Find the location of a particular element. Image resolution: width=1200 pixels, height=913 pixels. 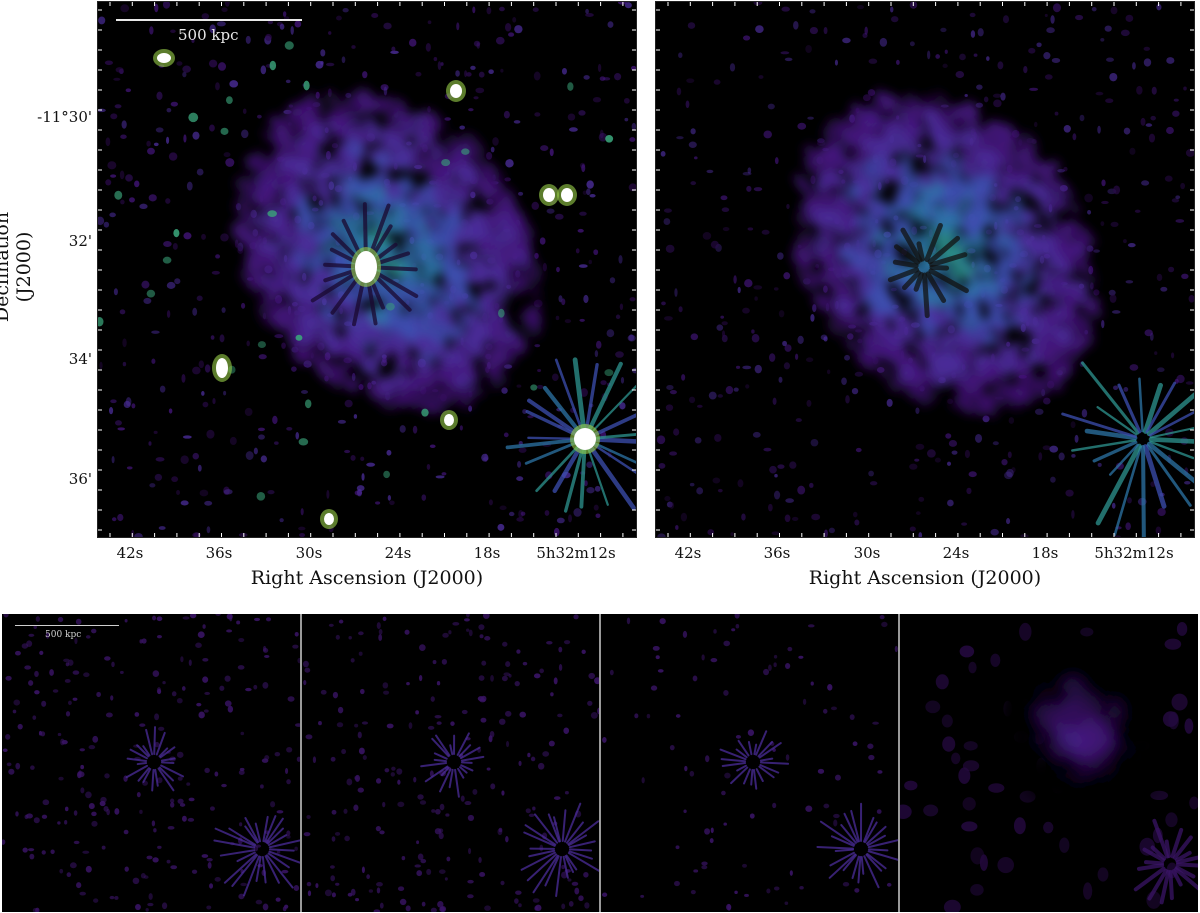

compact-source is located at coordinates (164, 58).